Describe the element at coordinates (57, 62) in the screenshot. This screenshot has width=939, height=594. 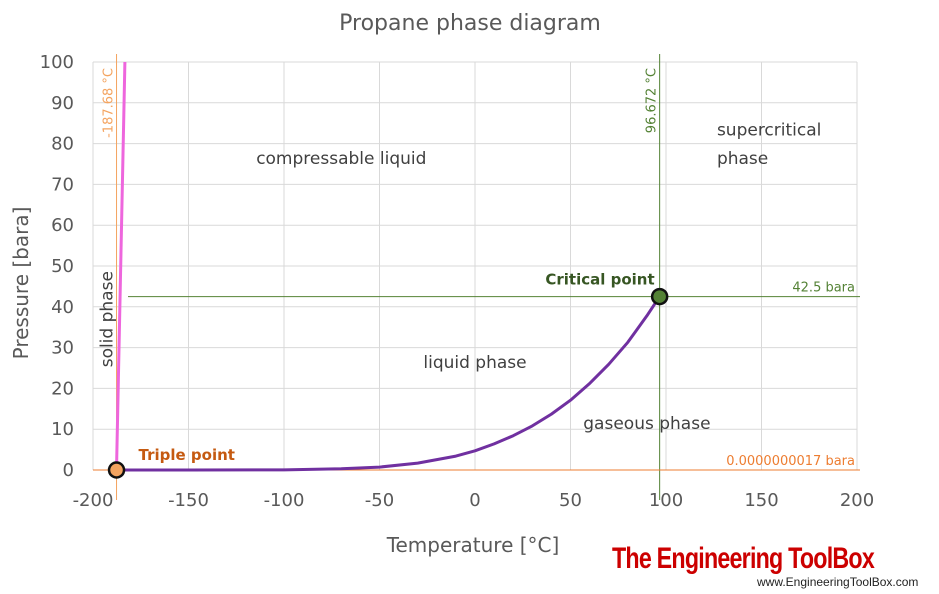
I see `y-tick-label: 100` at that location.